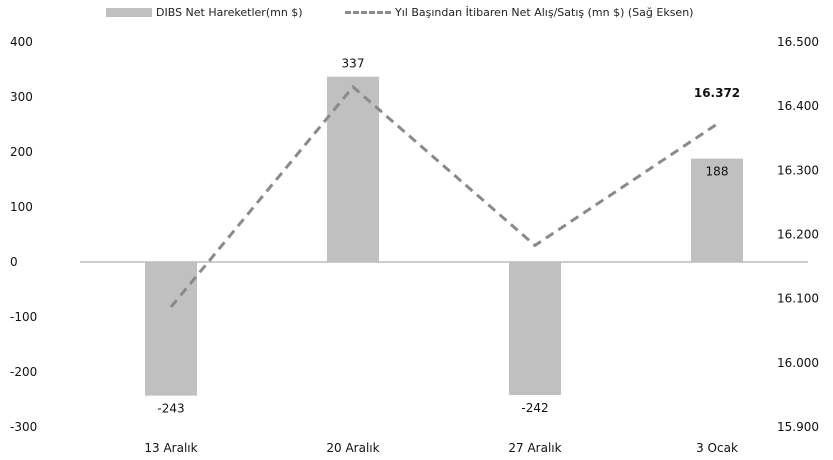 The width and height of the screenshot is (833, 460). Describe the element at coordinates (798, 363) in the screenshot. I see `right-axis-tick-label: 16.000` at that location.